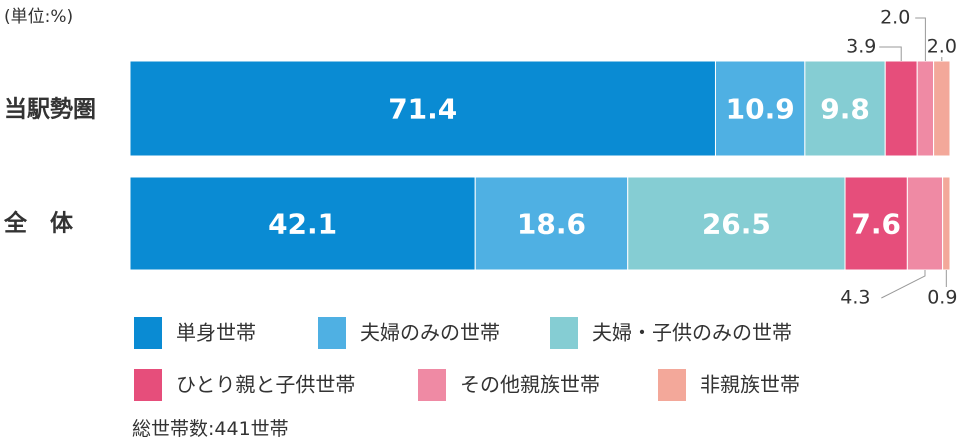 Image resolution: width=960 pixels, height=448 pixels. Describe the element at coordinates (430, 333) in the screenshot. I see `legend-label: 夫婦のみの世帯` at that location.